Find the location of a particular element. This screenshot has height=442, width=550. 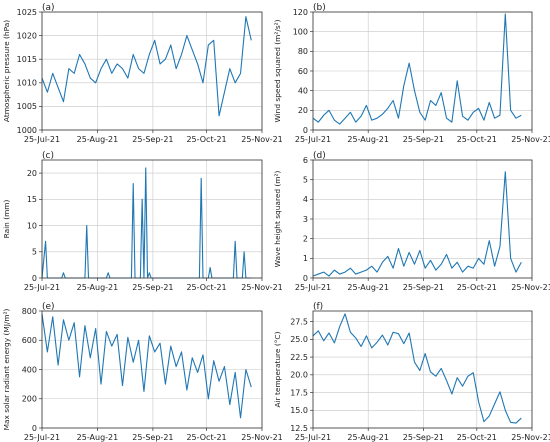

y-tick-label: 17.5 is located at coordinates (299, 392).